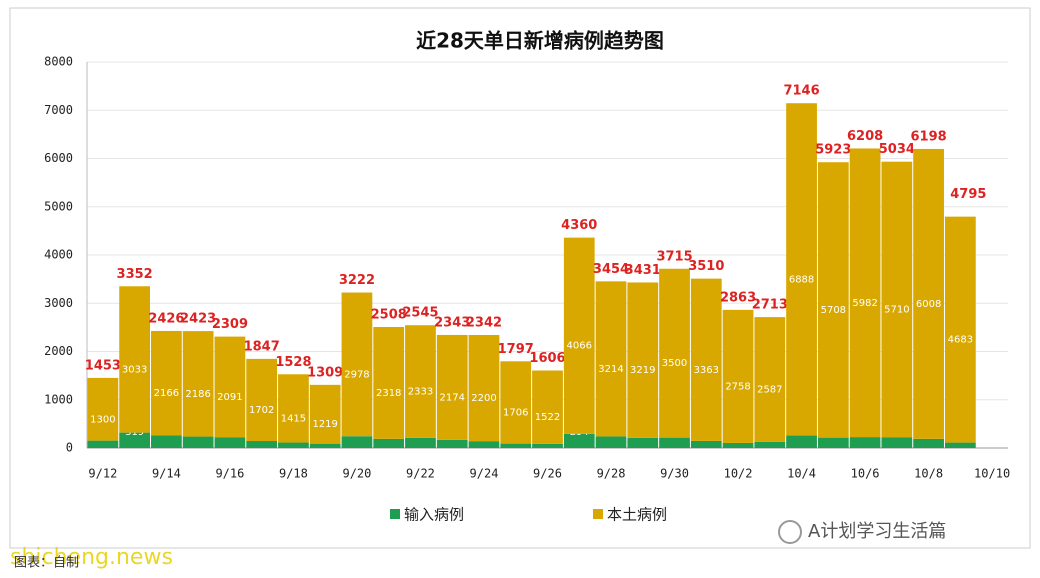 This screenshot has height=578, width=1040. What do you see at coordinates (58, 351) in the screenshot?
I see `y-tick-label: 2000` at bounding box center [58, 351].